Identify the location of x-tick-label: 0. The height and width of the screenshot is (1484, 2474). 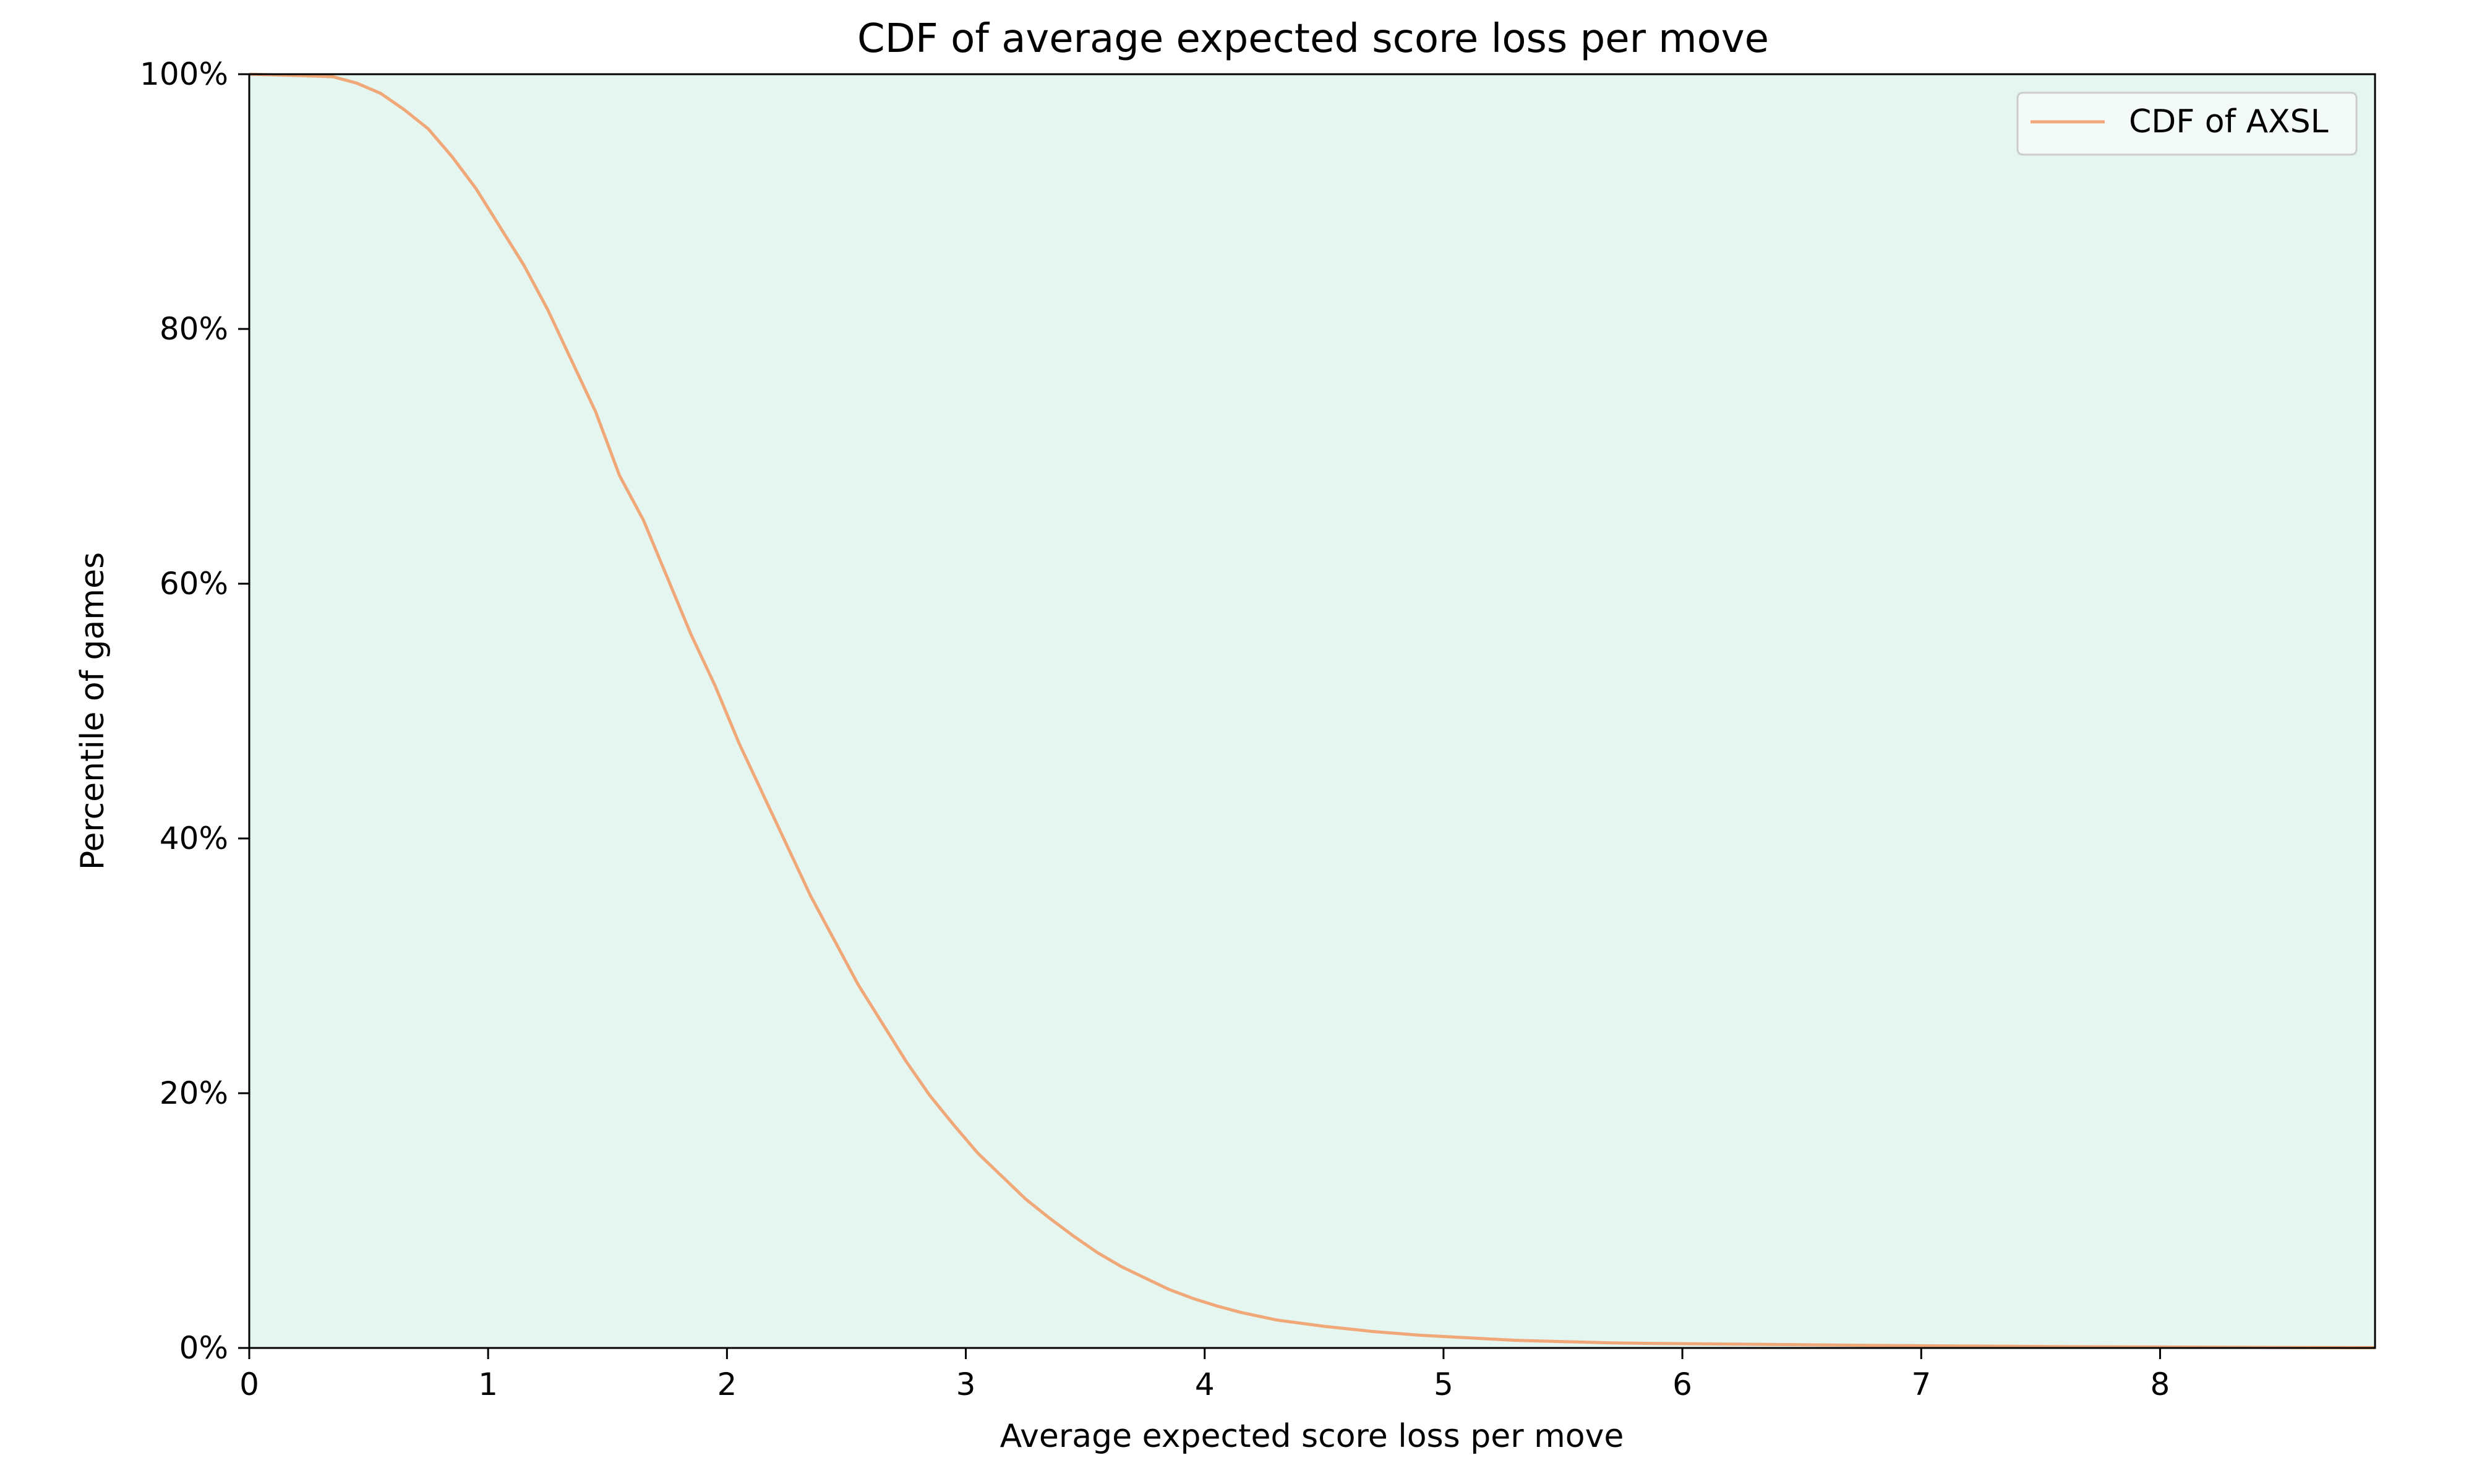
(249, 1384).